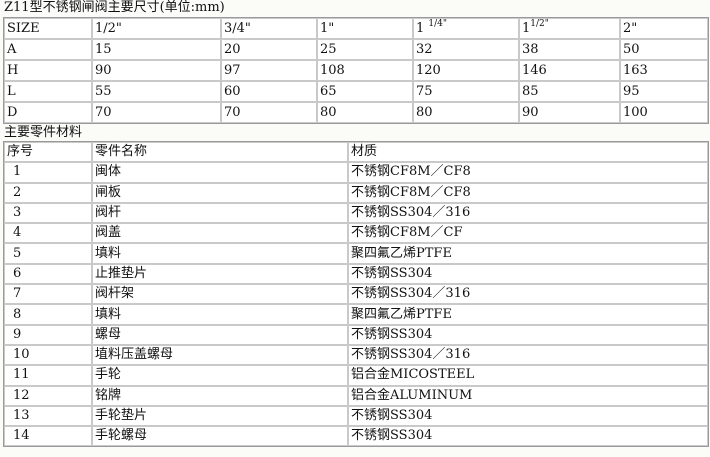  What do you see at coordinates (48, 416) in the screenshot?
I see `table-cell: 13` at bounding box center [48, 416].